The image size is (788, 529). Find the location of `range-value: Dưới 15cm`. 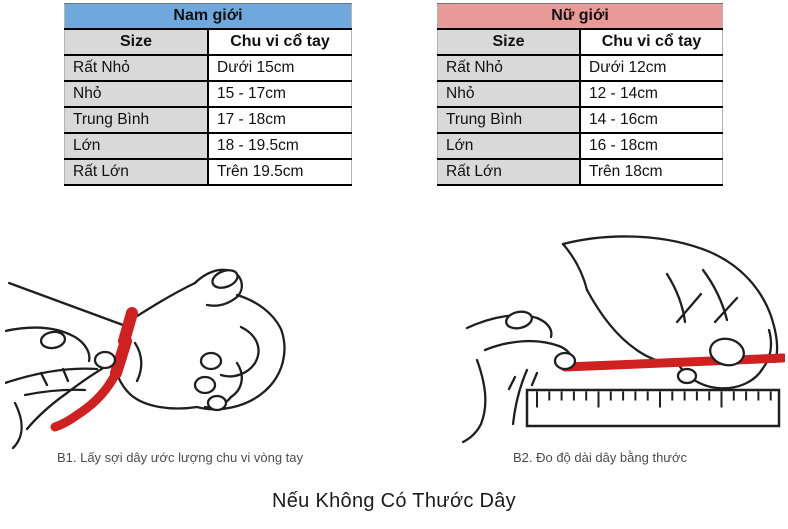

range-value: Dưới 15cm is located at coordinates (279, 68).